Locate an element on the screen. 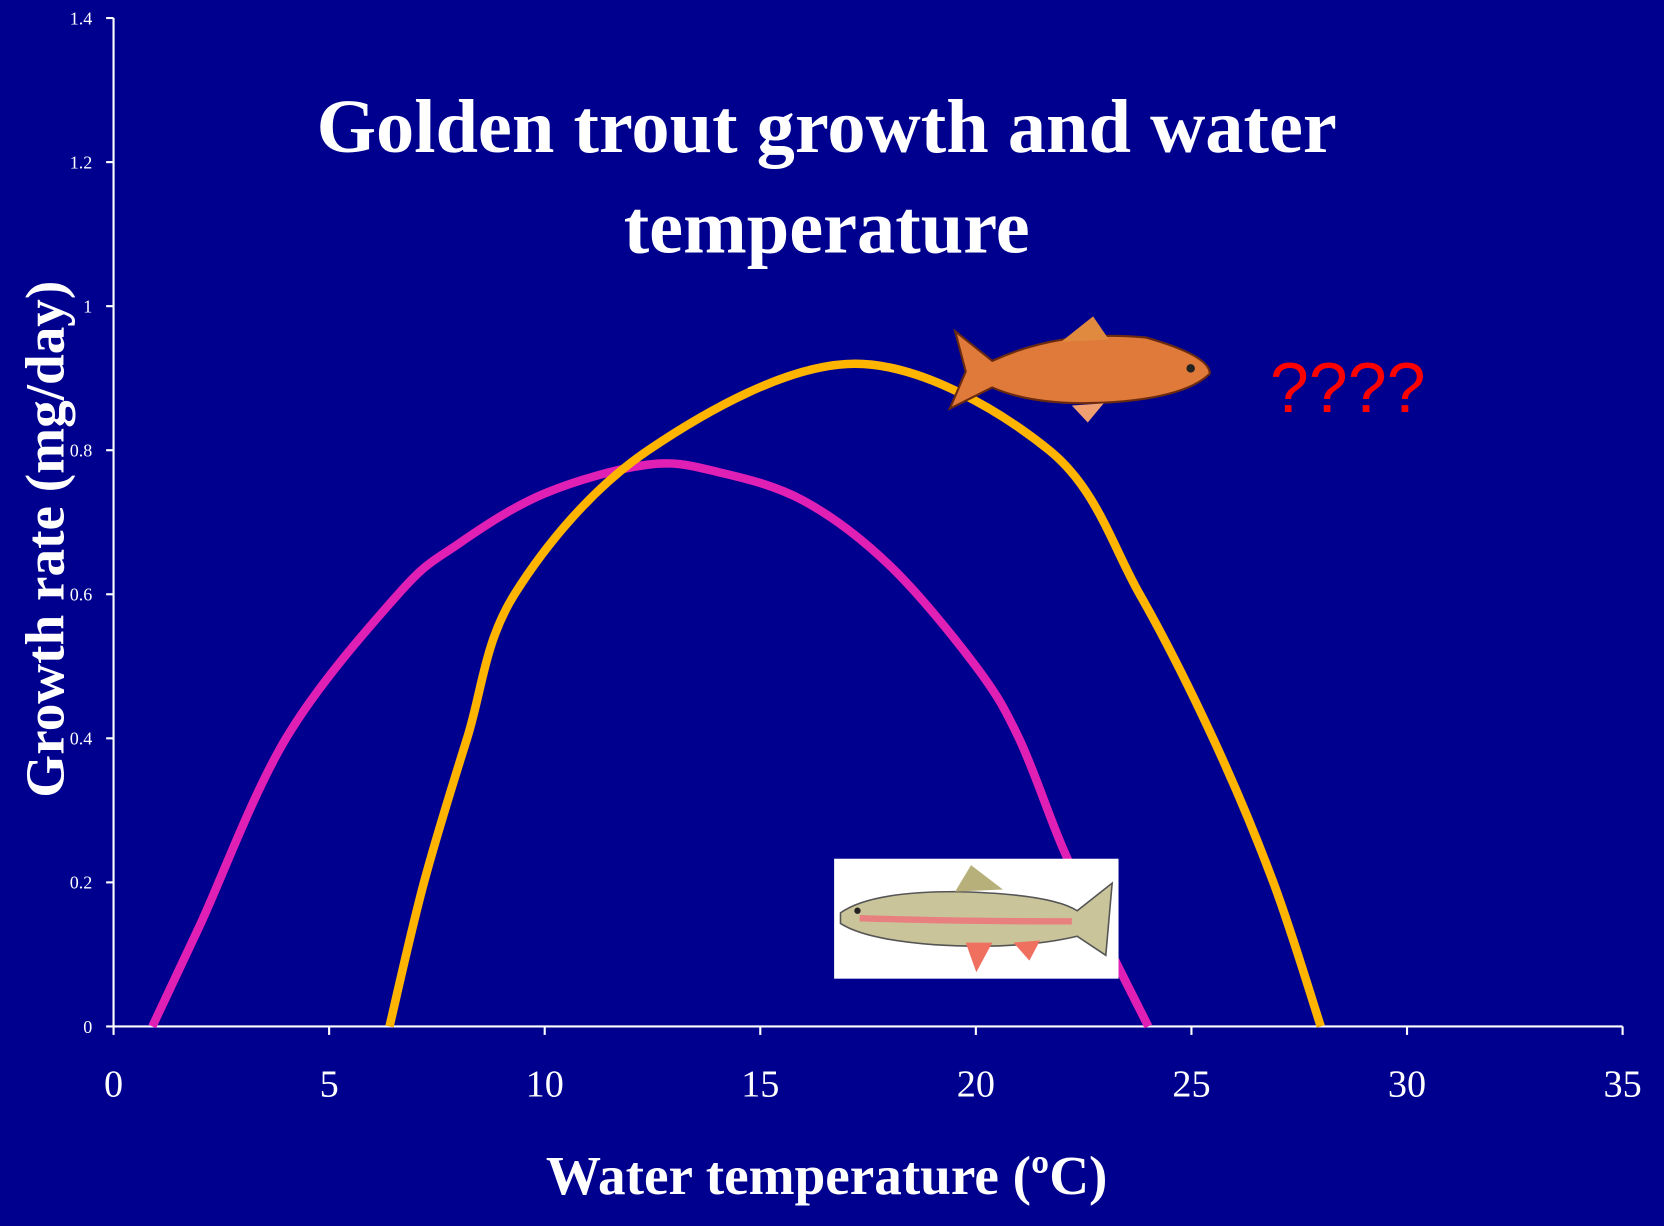 Image resolution: width=1664 pixels, height=1226 pixels. annotation: ???? is located at coordinates (1348, 388).